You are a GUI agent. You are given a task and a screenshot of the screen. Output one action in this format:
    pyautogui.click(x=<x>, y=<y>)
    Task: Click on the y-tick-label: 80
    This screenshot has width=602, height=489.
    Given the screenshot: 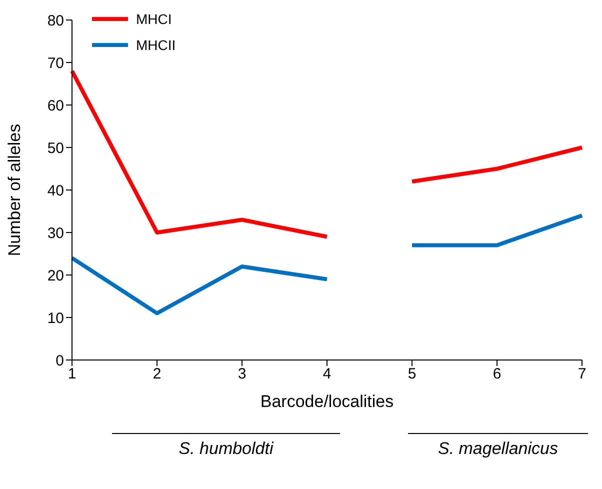 What is the action you would take?
    pyautogui.click(x=55, y=21)
    